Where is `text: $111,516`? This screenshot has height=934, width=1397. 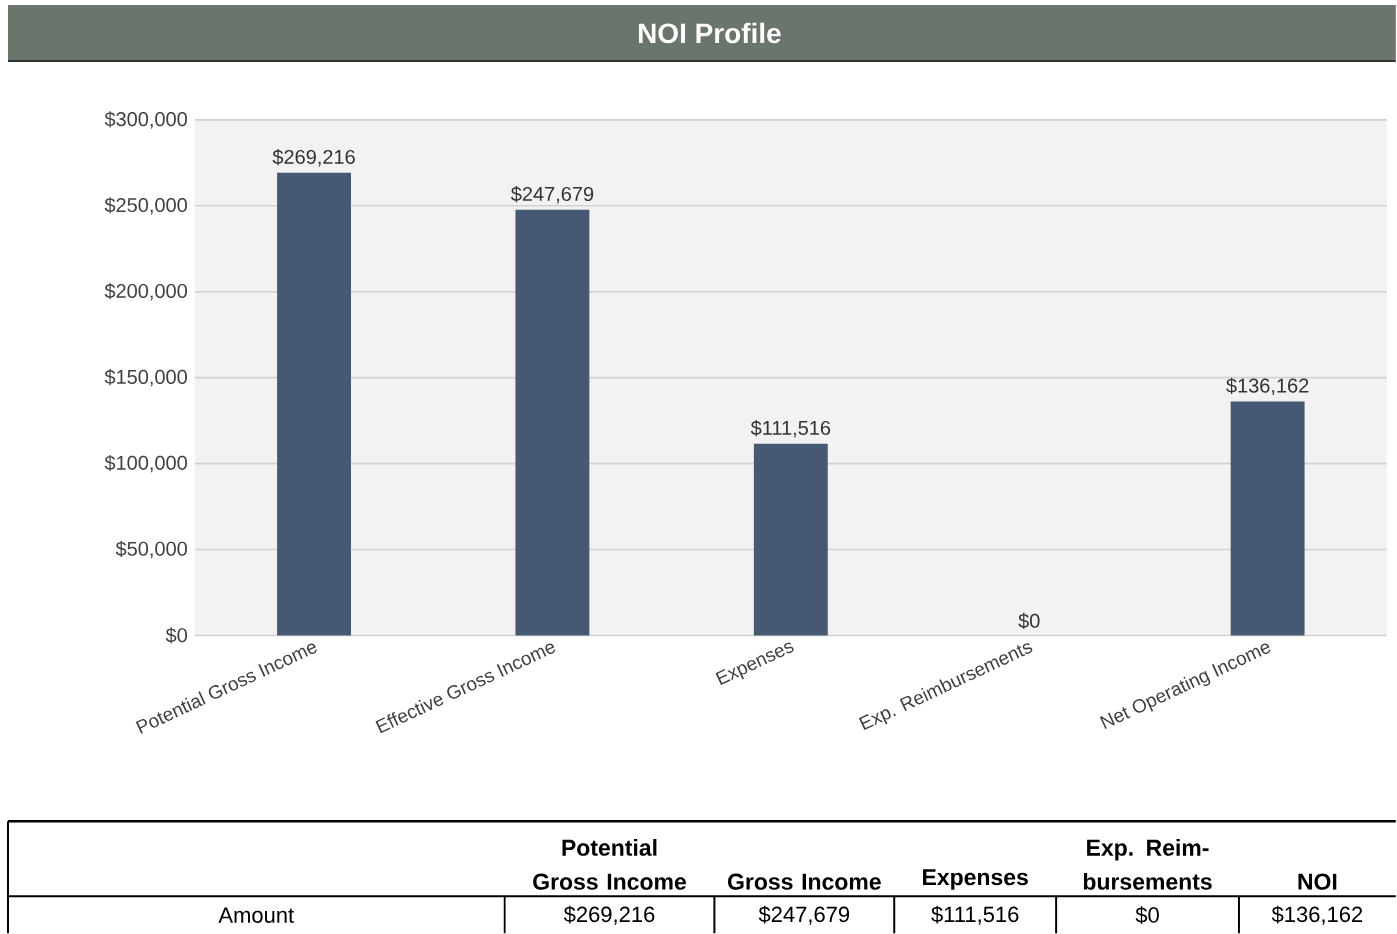
text: $111,516 is located at coordinates (975, 915).